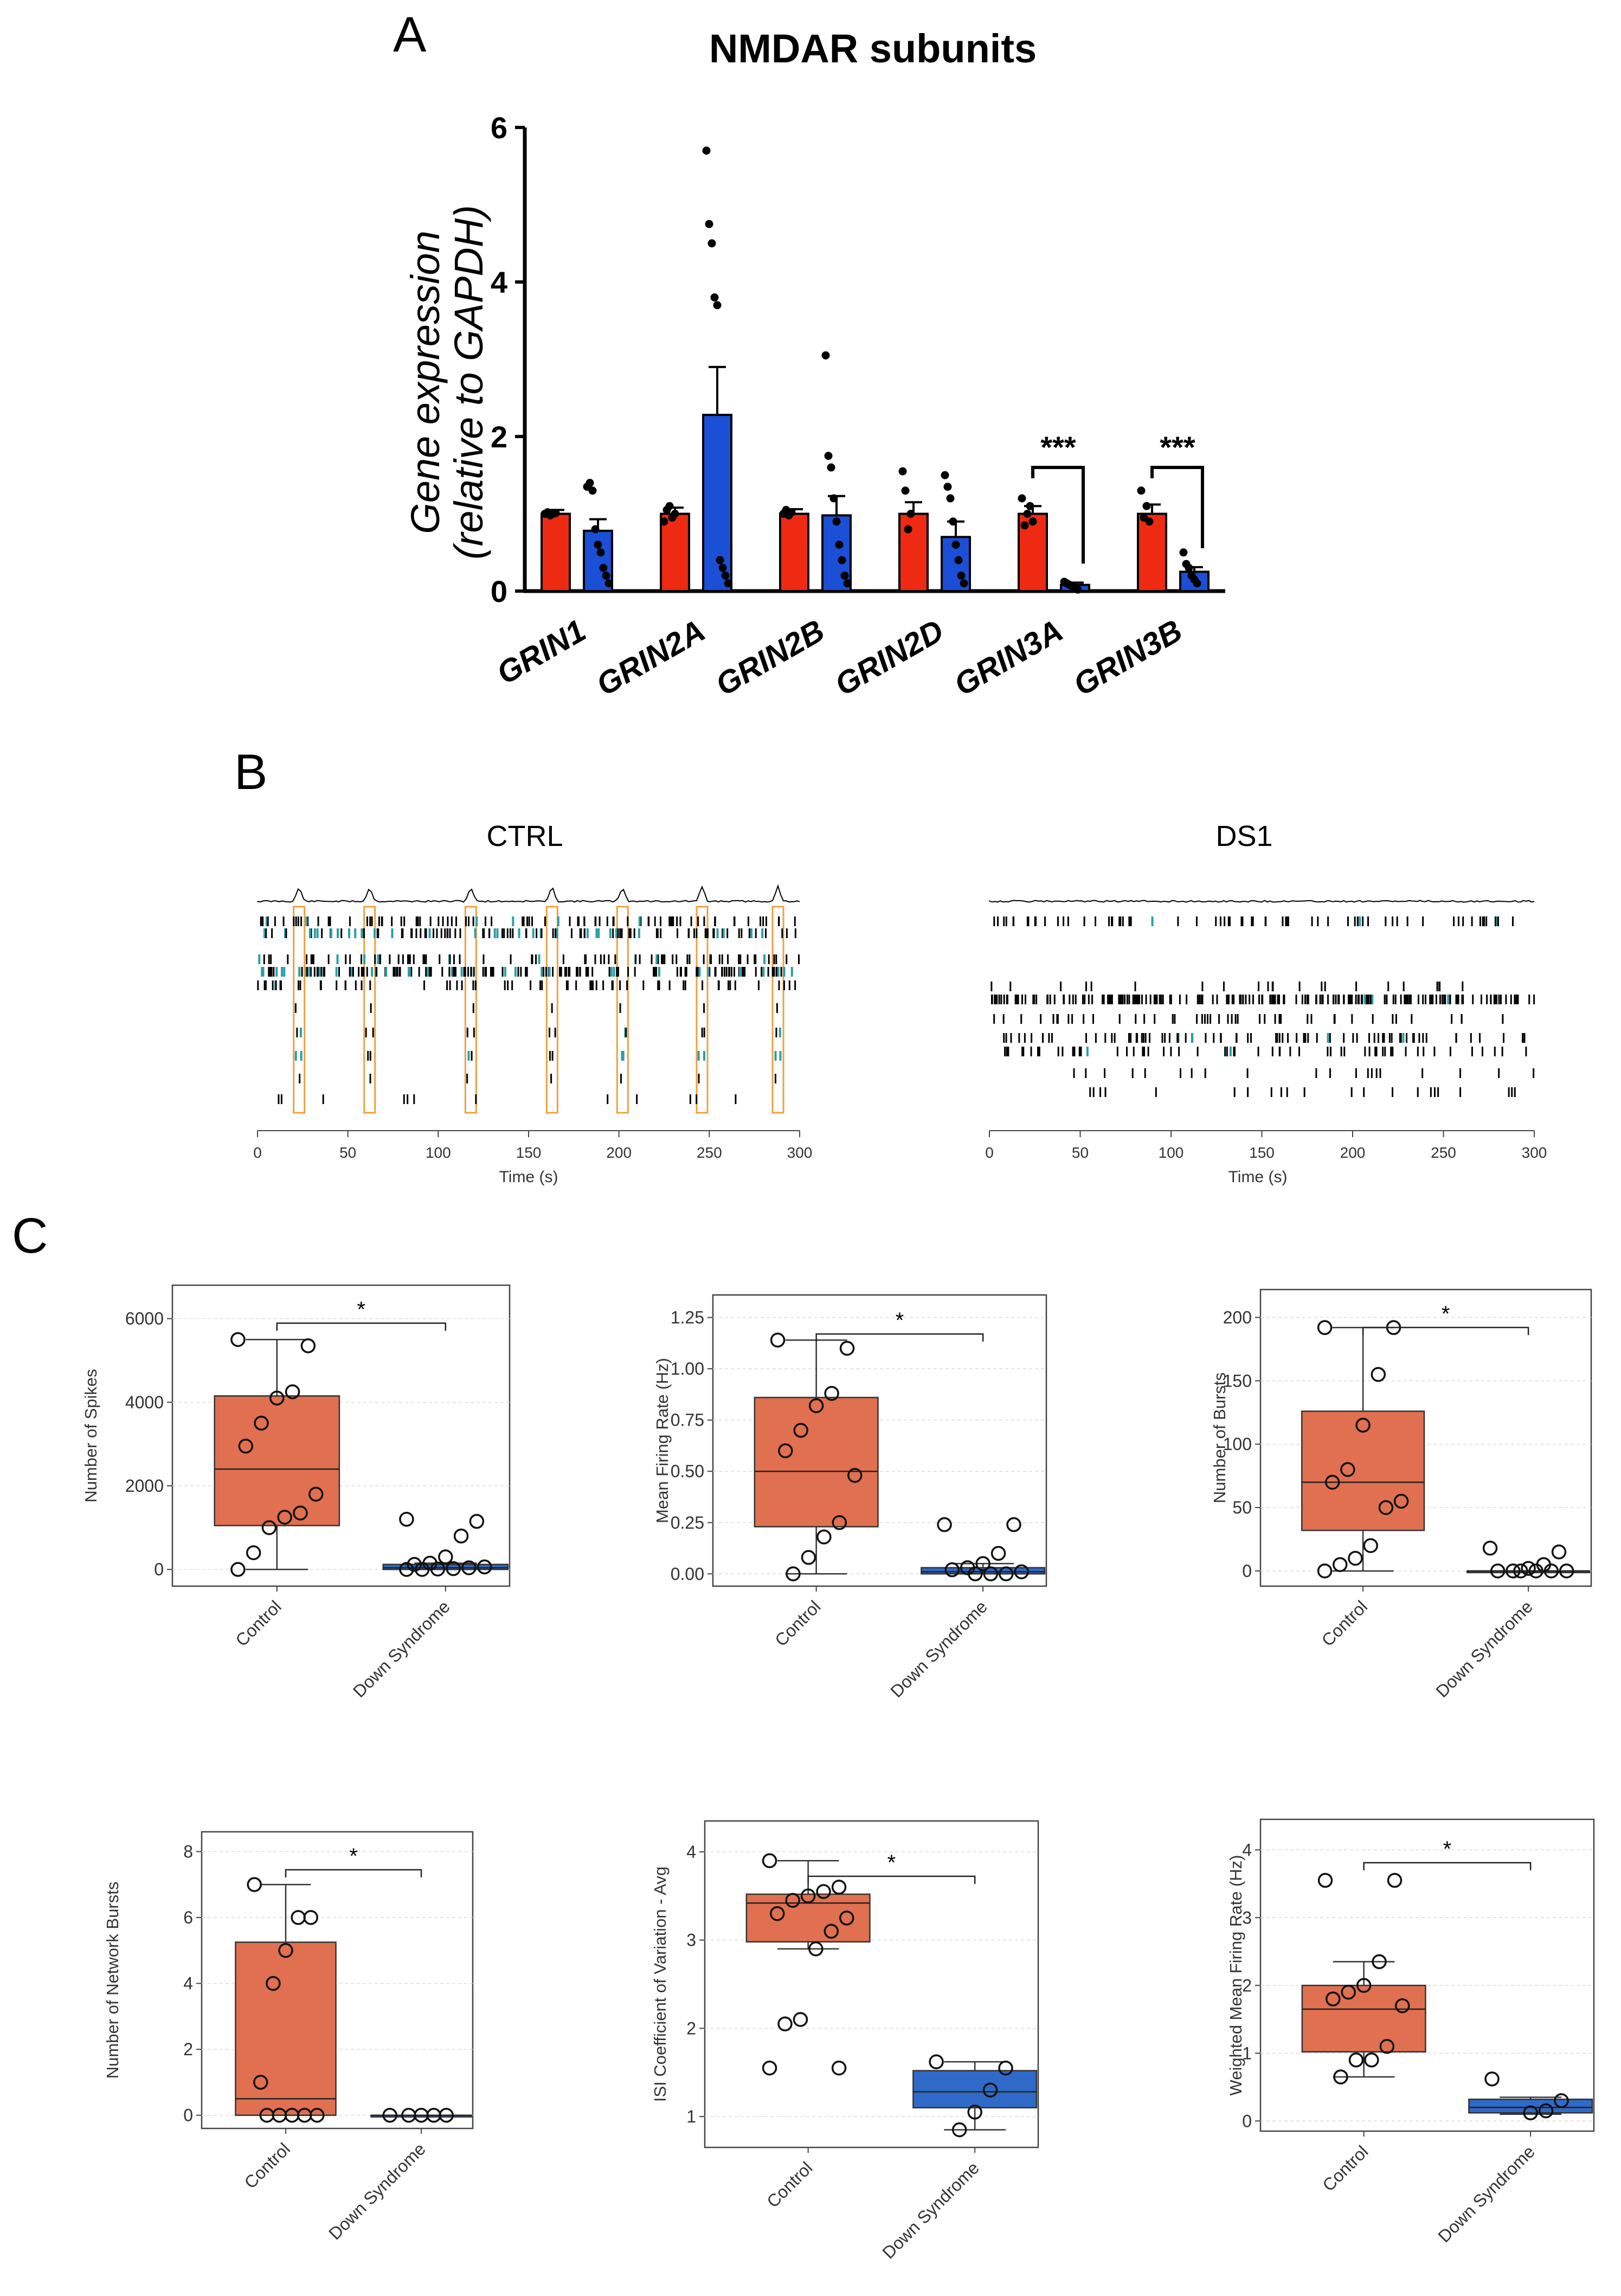  Describe the element at coordinates (528, 1177) in the screenshot. I see `raster-ctrl-xlabel: Time (s)` at that location.